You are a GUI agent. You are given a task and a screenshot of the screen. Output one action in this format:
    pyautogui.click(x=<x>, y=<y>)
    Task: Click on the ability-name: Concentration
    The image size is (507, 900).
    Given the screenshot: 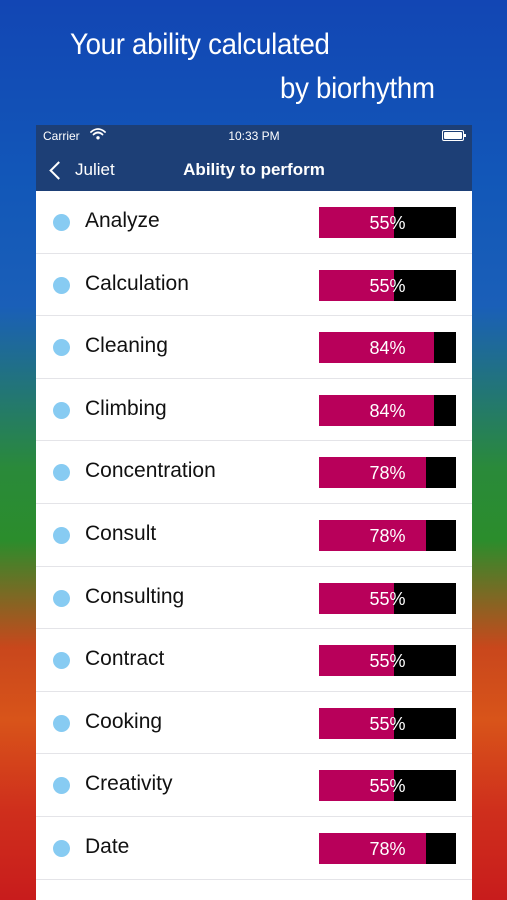 What is the action you would take?
    pyautogui.click(x=150, y=471)
    